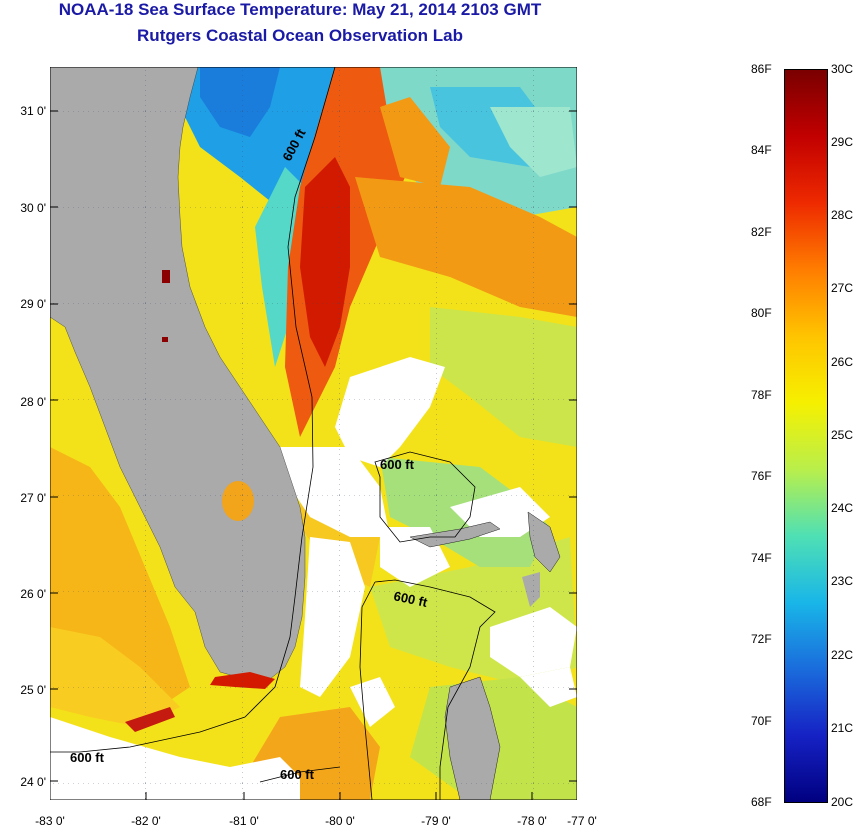 This screenshot has height=832, width=864. What do you see at coordinates (842, 508) in the screenshot?
I see `colorbar-c-label: 24C` at bounding box center [842, 508].